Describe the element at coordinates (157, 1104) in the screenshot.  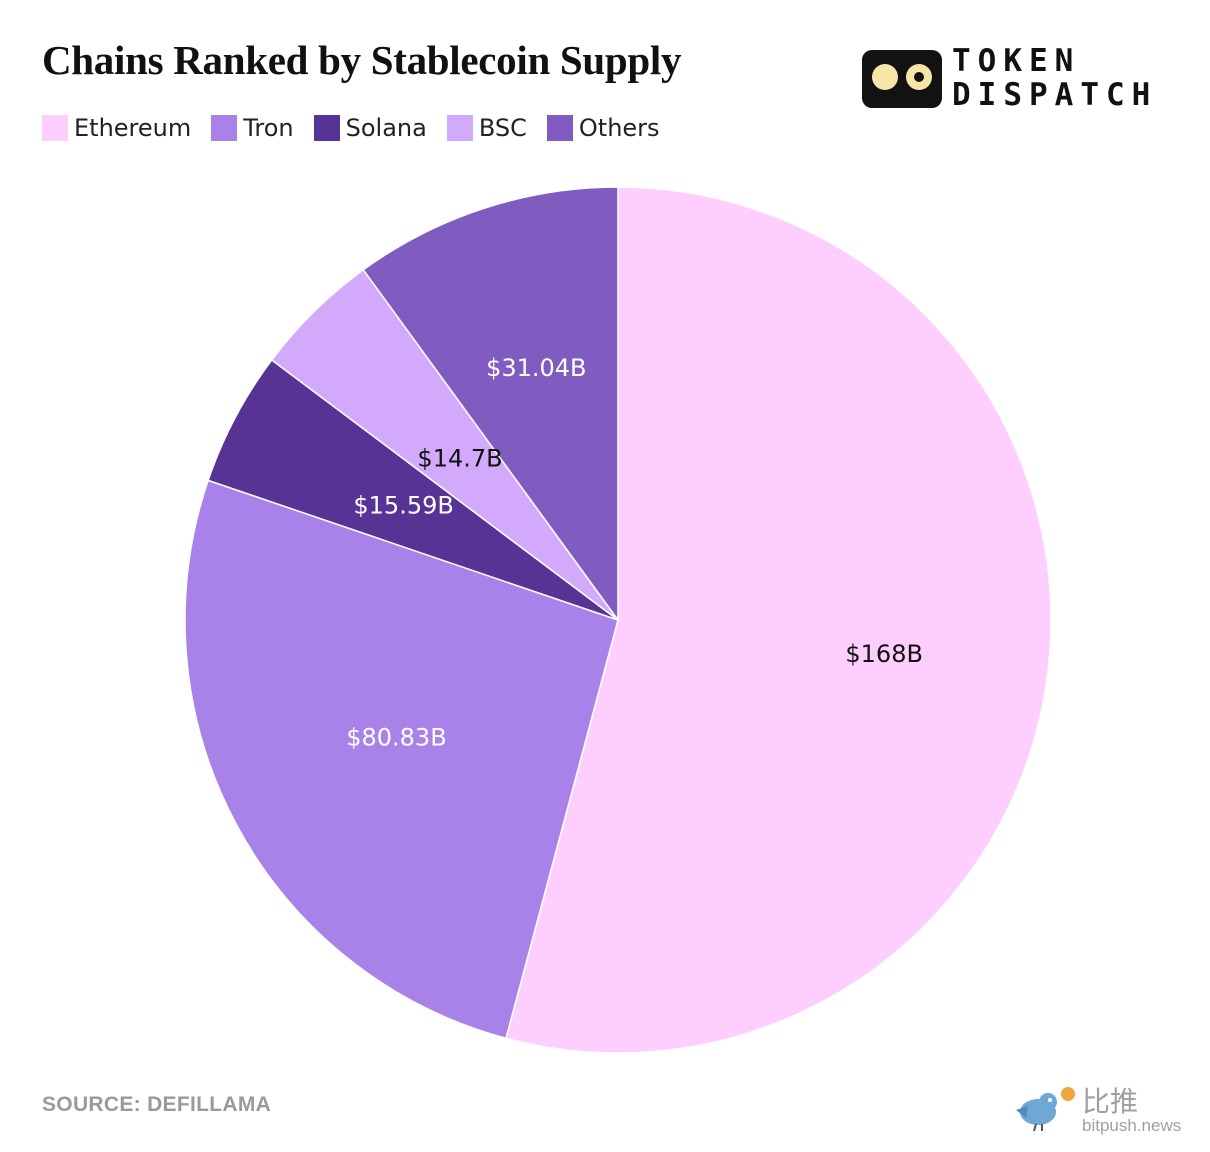
I see `source-note: SOURCE: DEFILLAMA` at that location.